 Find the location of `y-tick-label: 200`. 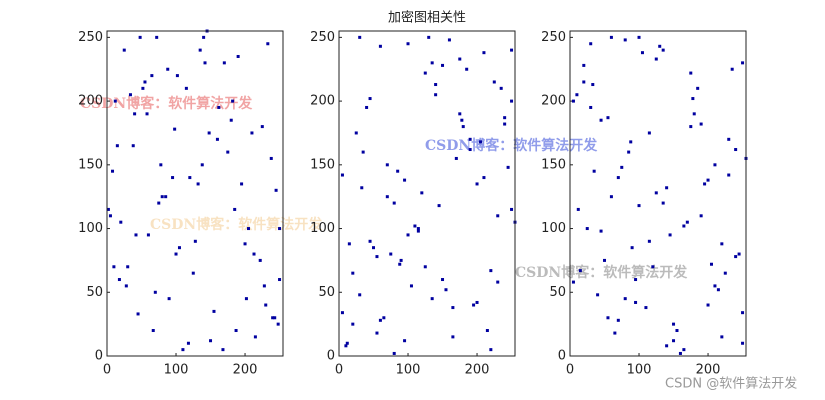

y-tick-label: 200 is located at coordinates (90, 101).